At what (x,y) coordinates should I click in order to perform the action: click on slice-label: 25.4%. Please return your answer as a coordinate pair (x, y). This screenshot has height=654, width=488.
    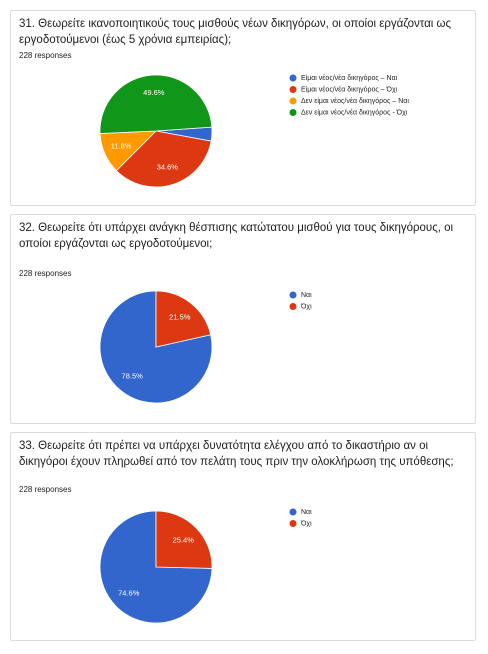
    Looking at the image, I should click on (184, 539).